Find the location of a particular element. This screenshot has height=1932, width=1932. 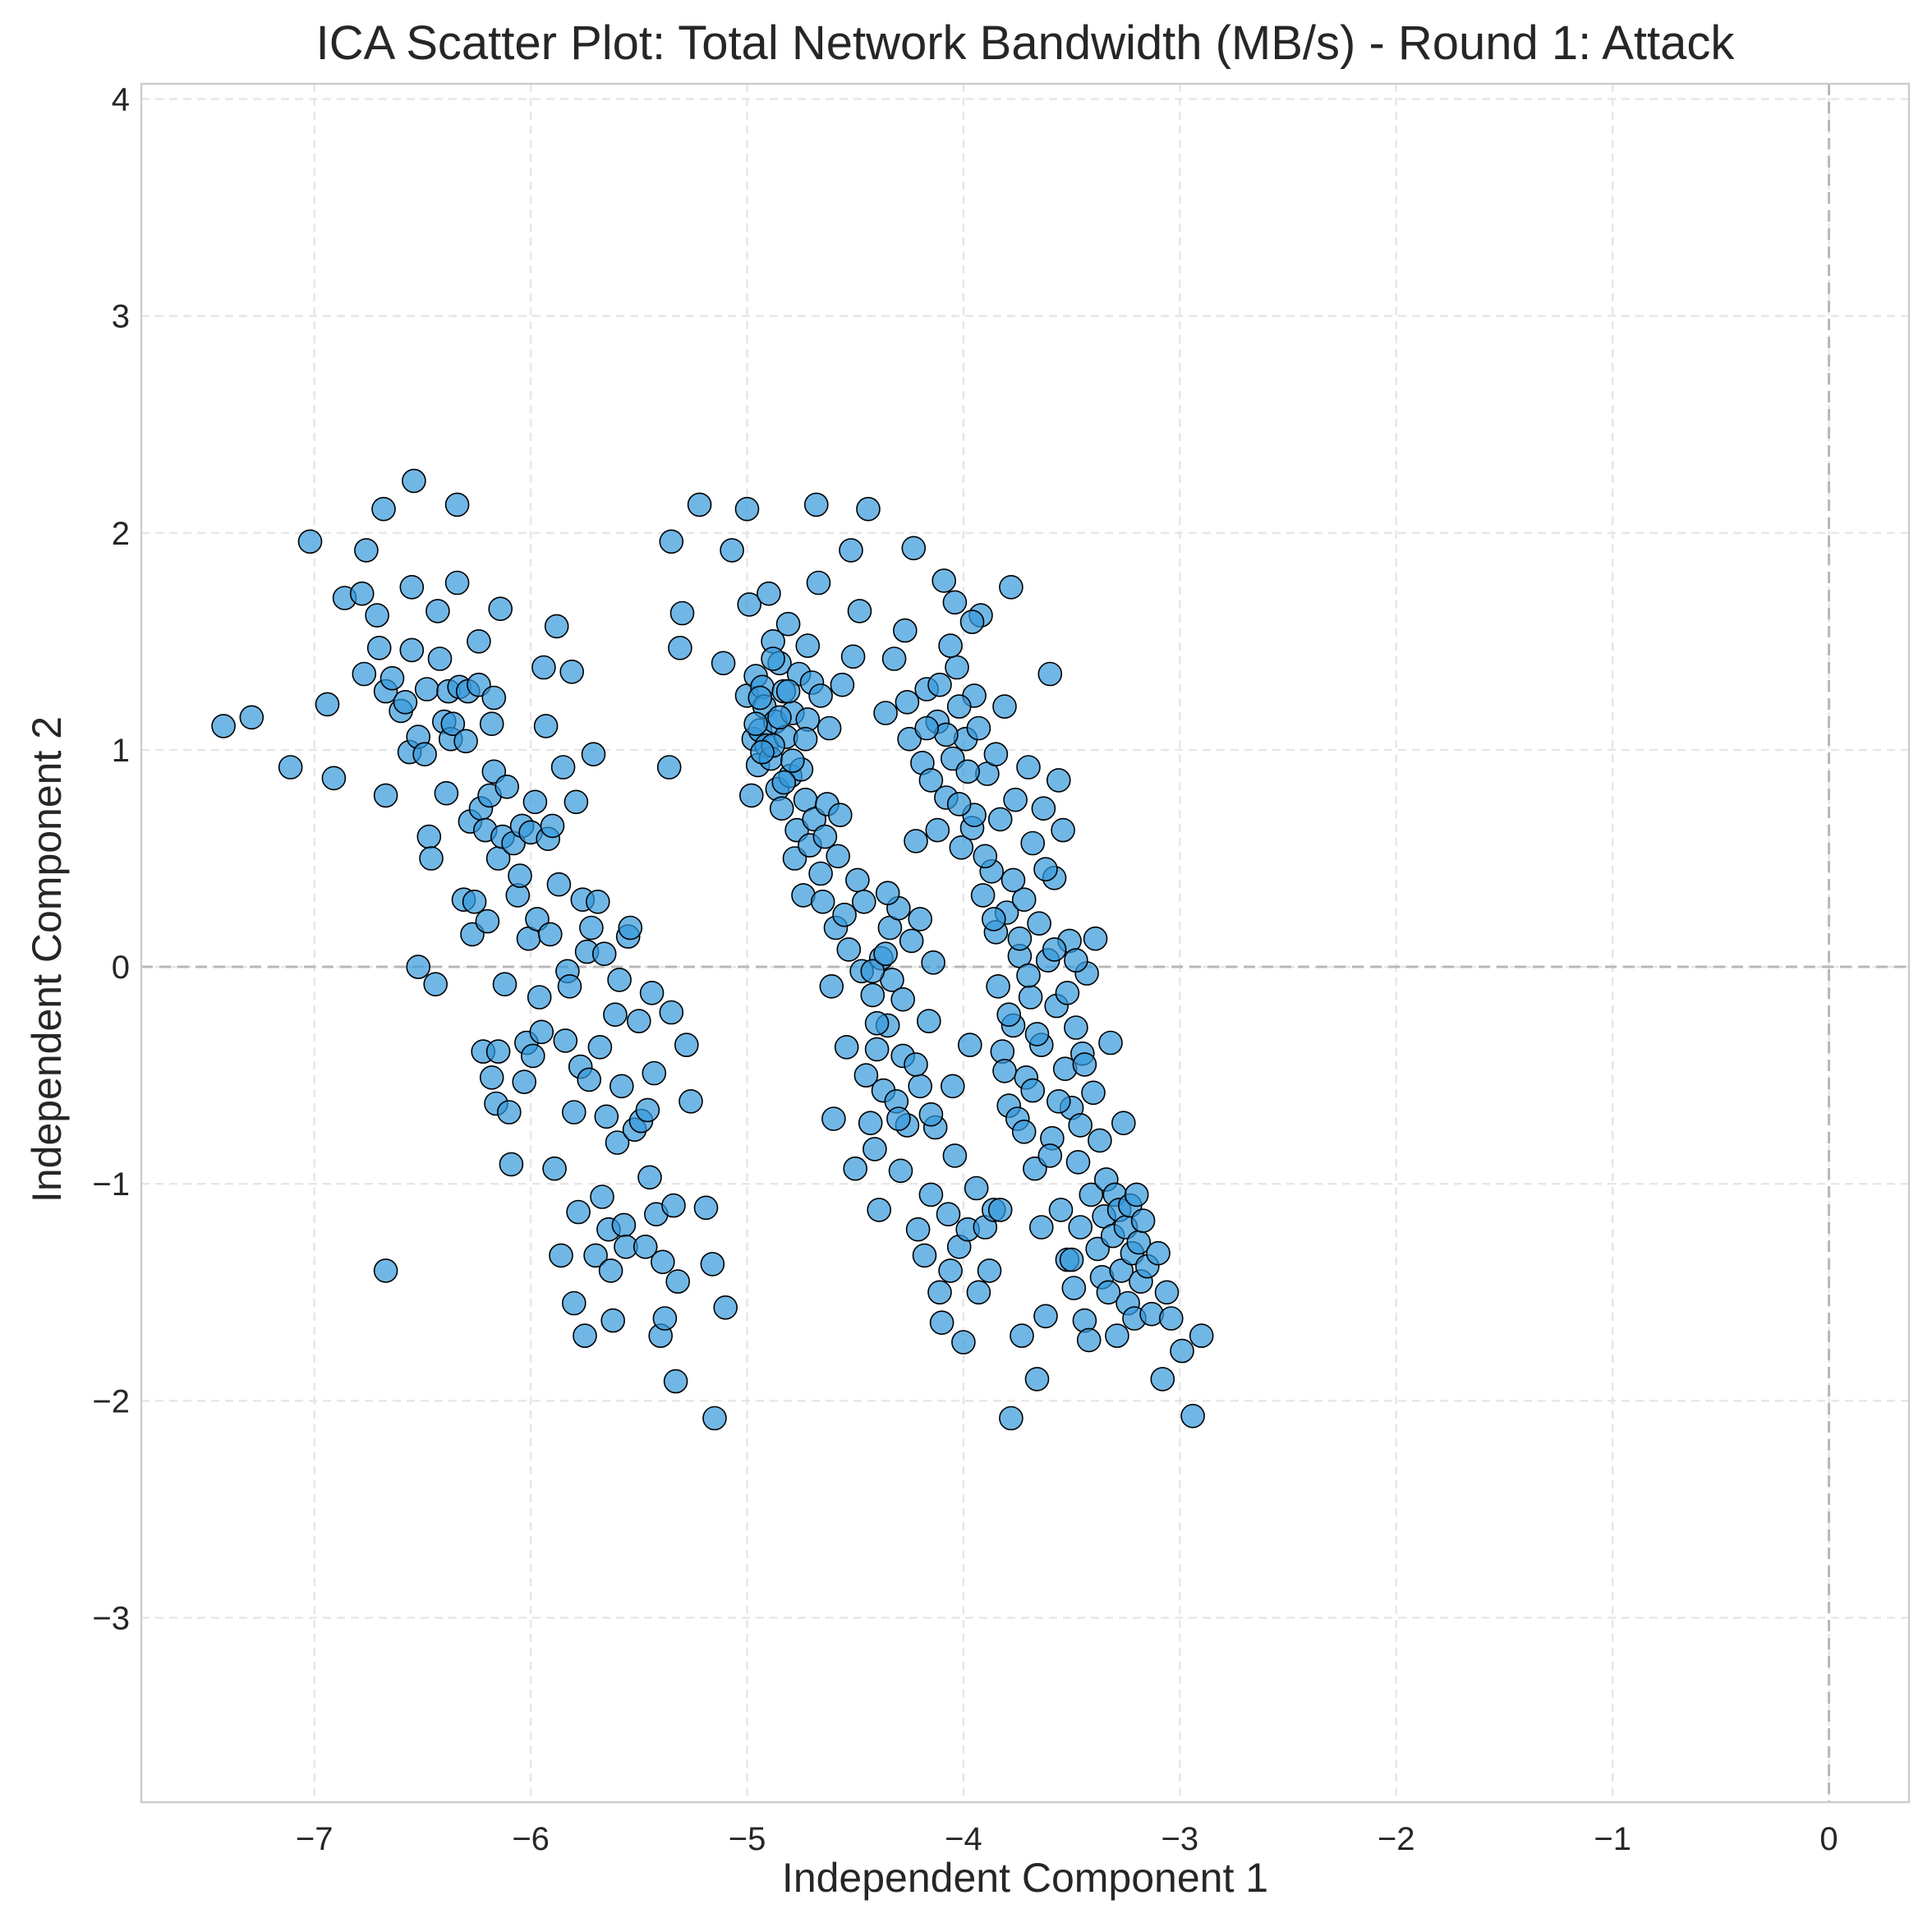

x-axis-label: Independent Component 1 is located at coordinates (1025, 1878).